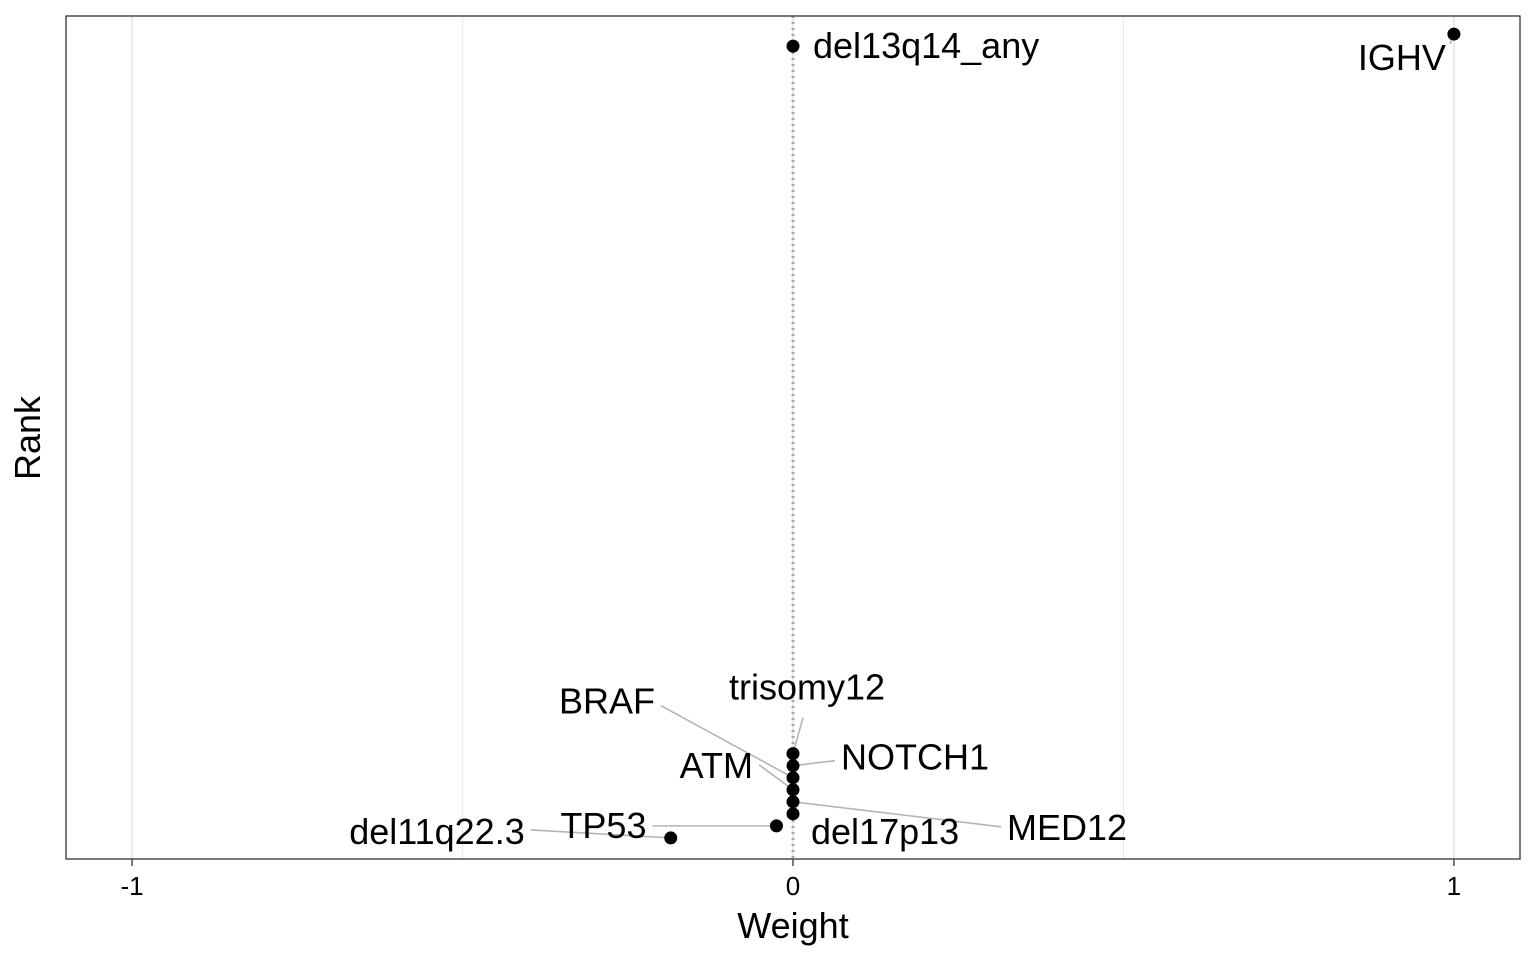  Describe the element at coordinates (776, 826) in the screenshot. I see `point-tp53` at that location.